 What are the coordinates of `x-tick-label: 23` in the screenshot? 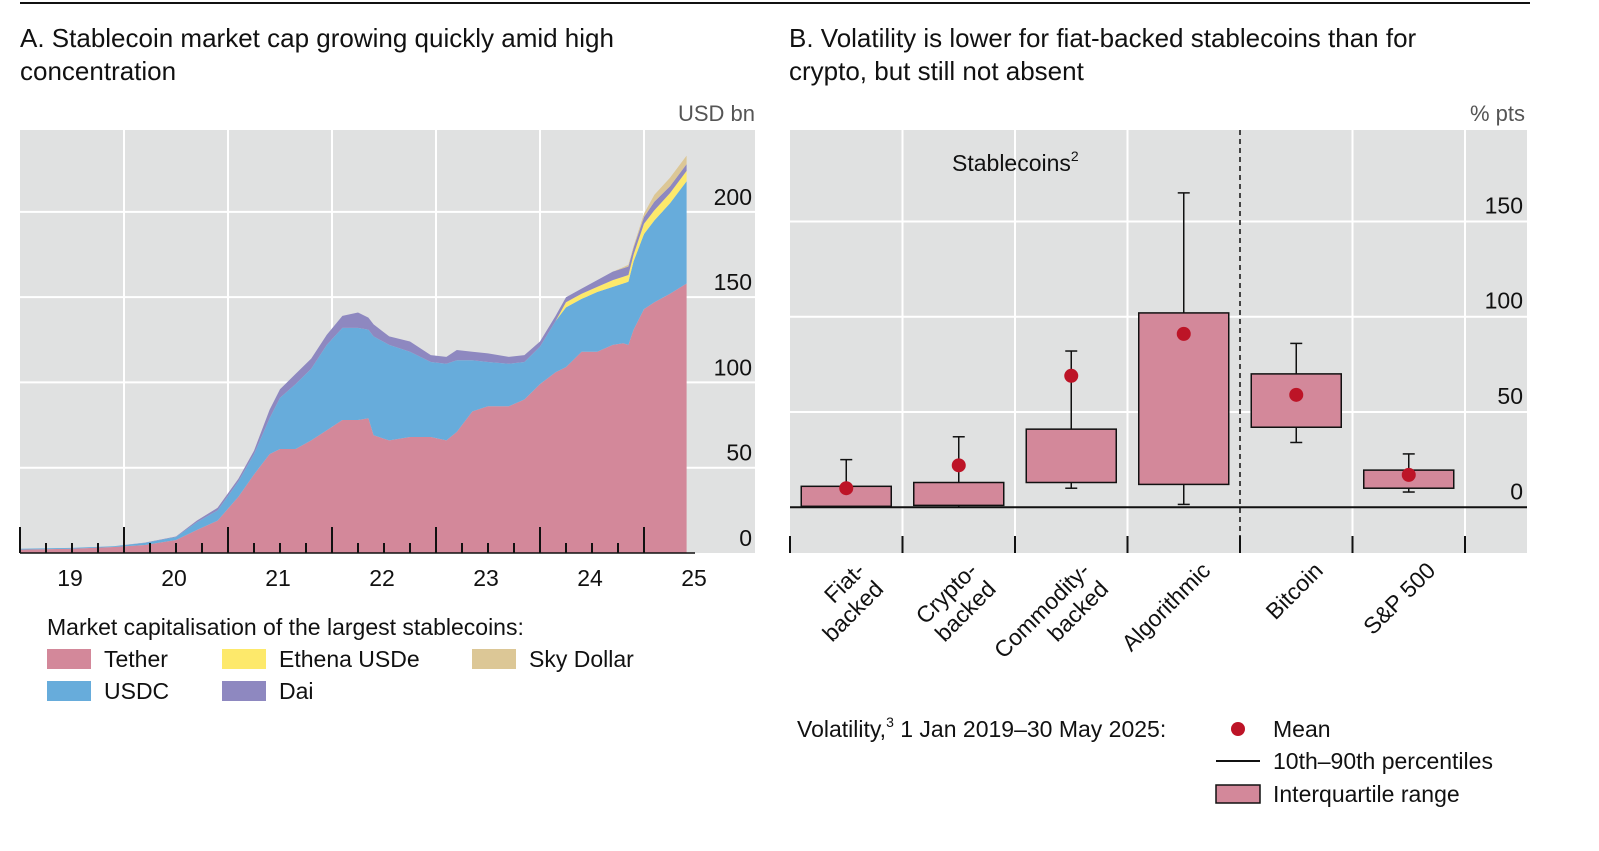 It's located at (486, 578).